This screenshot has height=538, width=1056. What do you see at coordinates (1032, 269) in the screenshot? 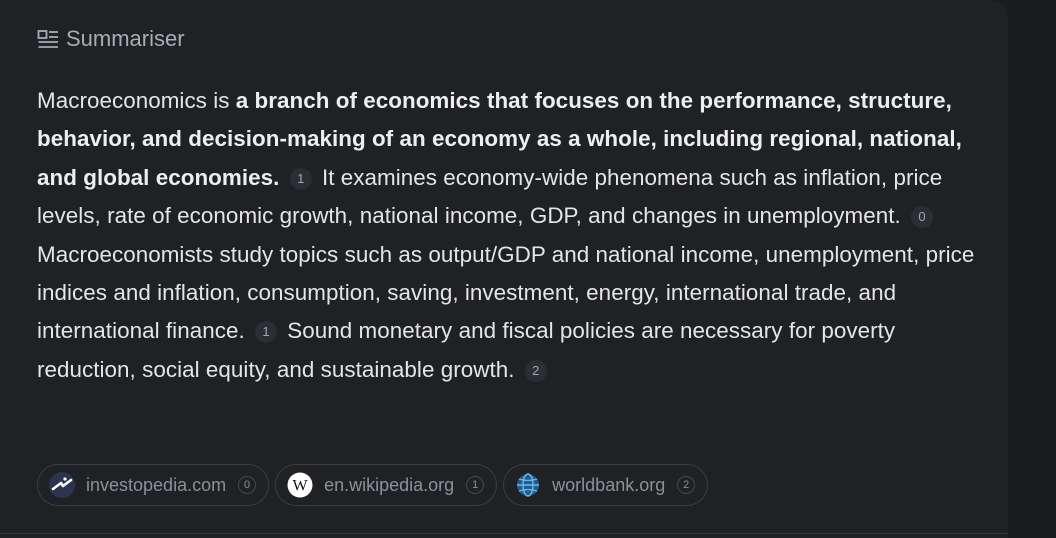
I see `side-strip` at bounding box center [1032, 269].